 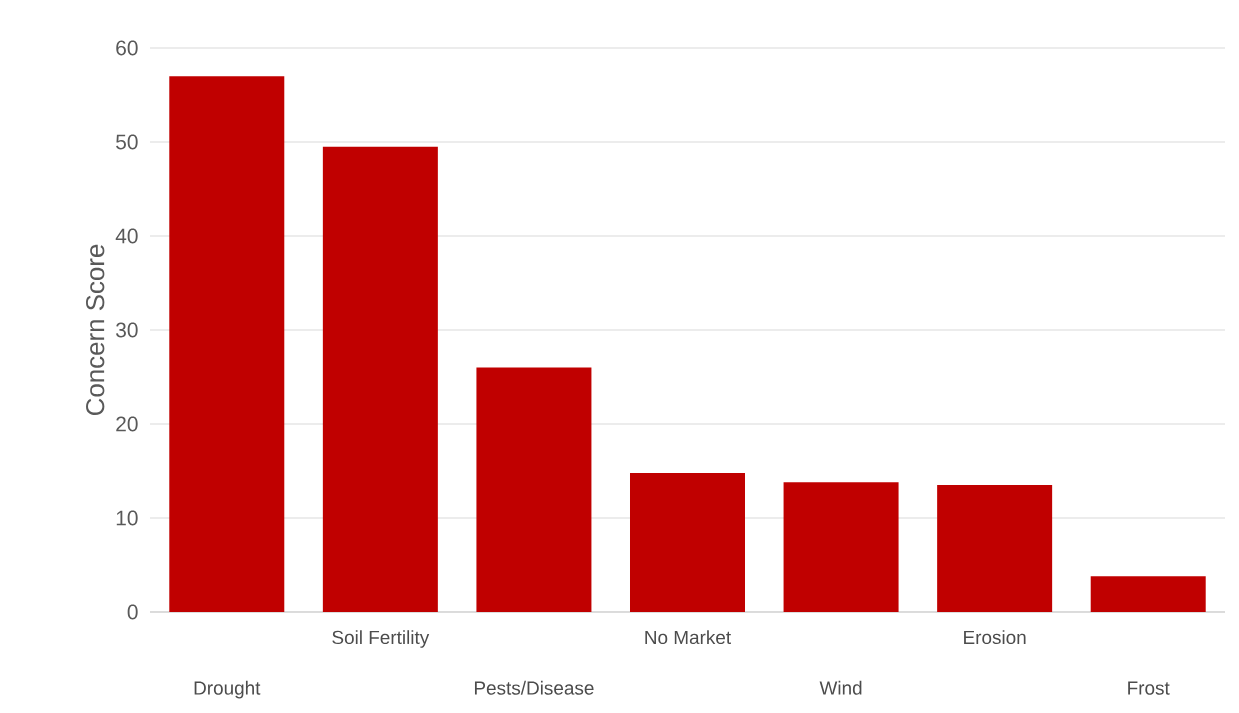 I want to click on y-tick-label: 60, so click(x=127, y=48).